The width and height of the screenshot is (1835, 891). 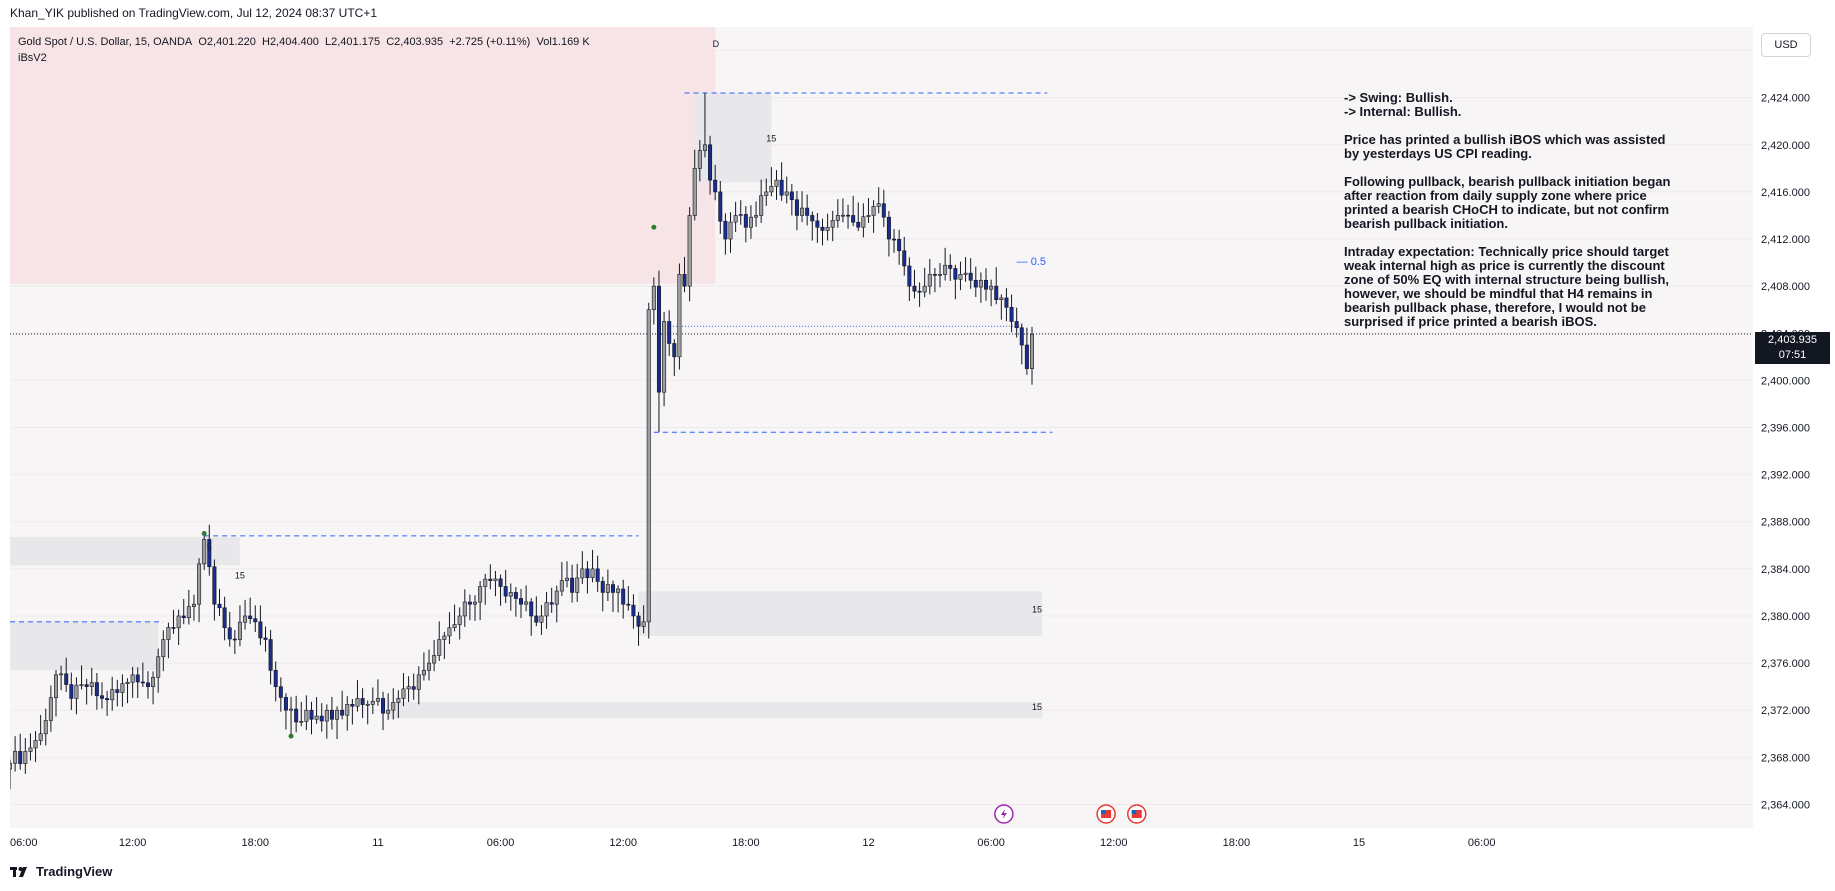 I want to click on legend-indicator: iBsV2, so click(x=32, y=58).